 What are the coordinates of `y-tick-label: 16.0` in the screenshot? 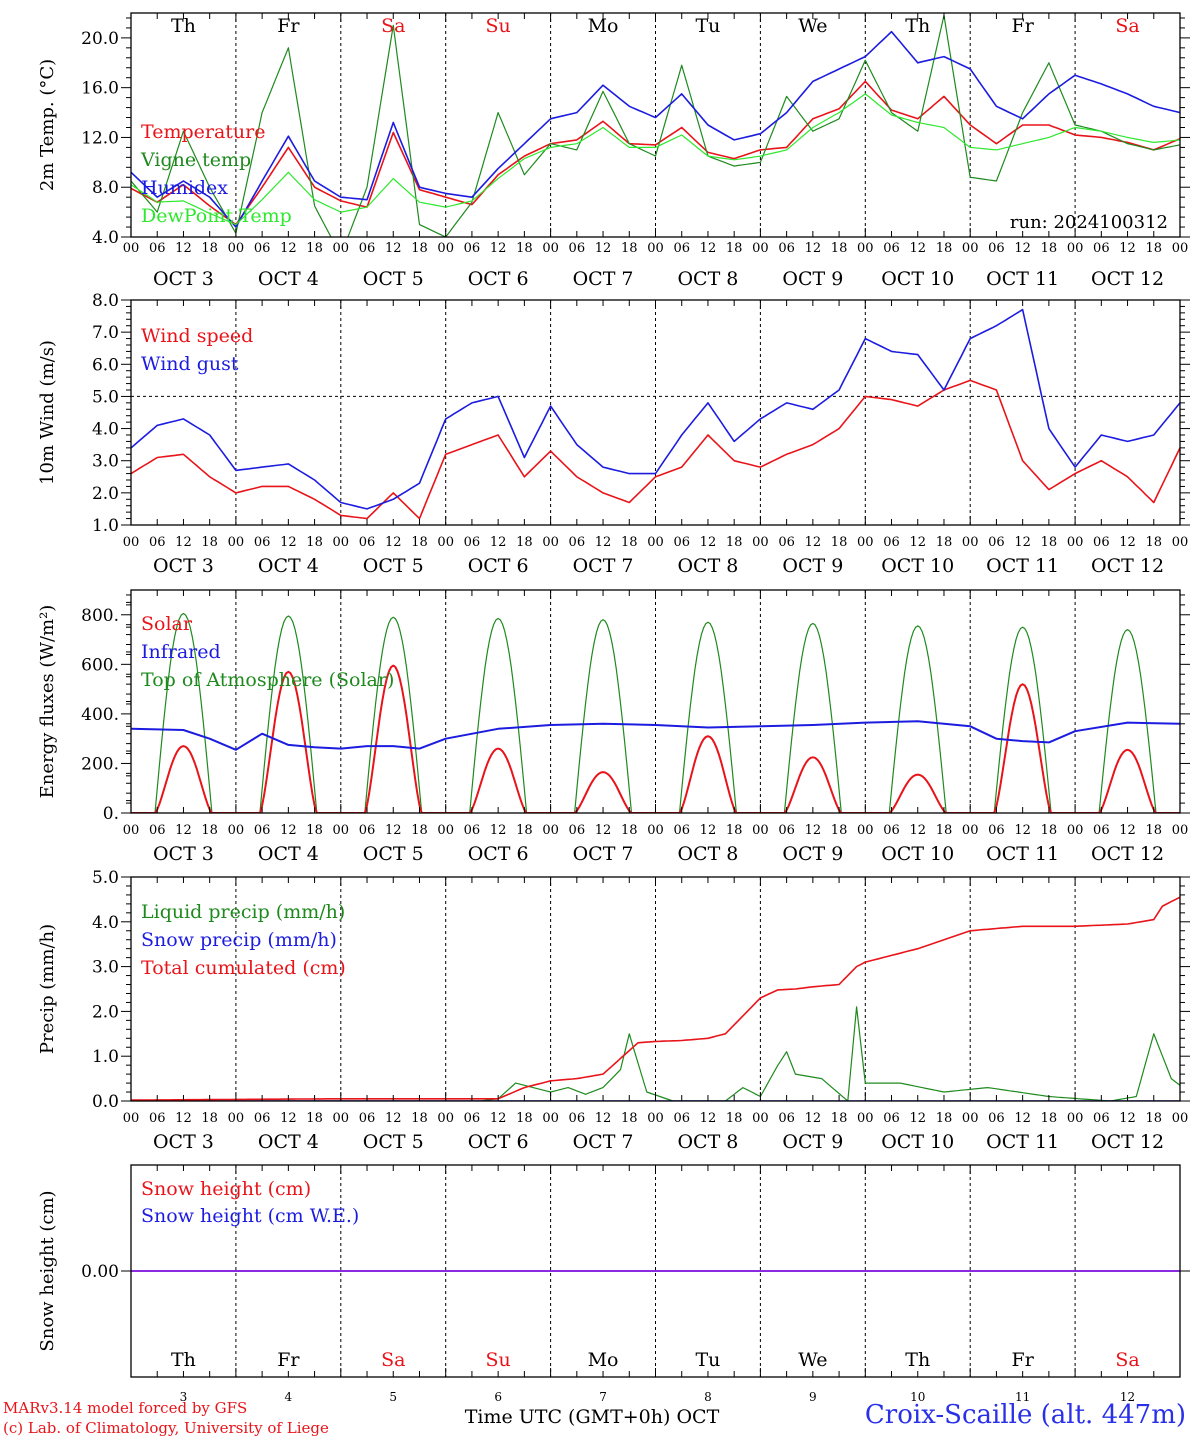 It's located at (100, 89).